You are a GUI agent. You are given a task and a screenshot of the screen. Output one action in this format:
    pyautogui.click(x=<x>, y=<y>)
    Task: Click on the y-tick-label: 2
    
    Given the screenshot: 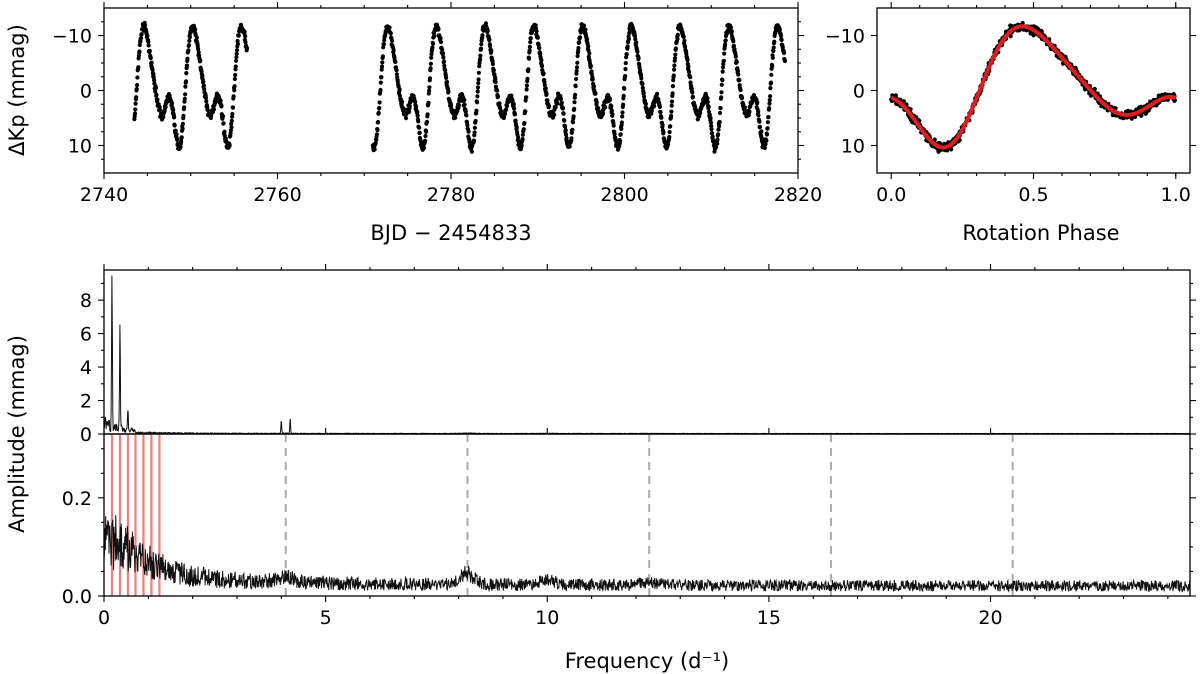 What is the action you would take?
    pyautogui.click(x=86, y=402)
    